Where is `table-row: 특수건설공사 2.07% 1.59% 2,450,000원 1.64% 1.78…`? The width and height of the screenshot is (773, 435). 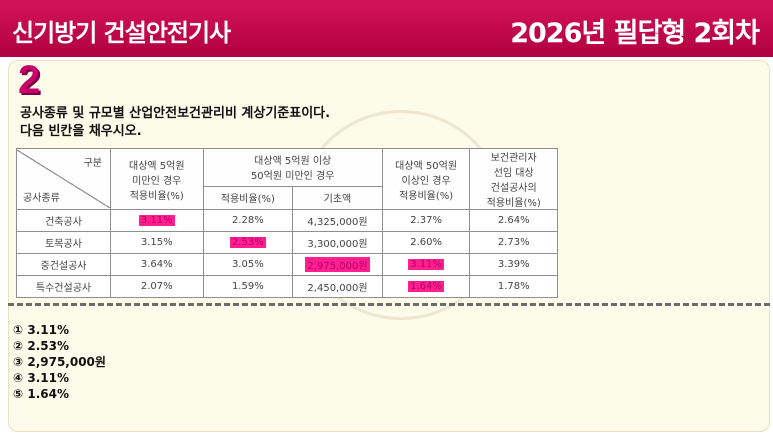 table-row: 특수건설공사 2.07% 1.59% 2,450,000원 1.64% 1.78… is located at coordinates (287, 286).